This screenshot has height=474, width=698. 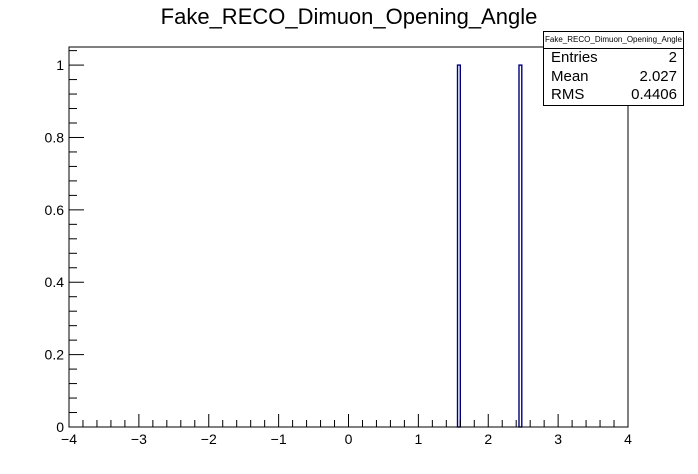 I want to click on x-tick-label: 4, so click(x=628, y=439).